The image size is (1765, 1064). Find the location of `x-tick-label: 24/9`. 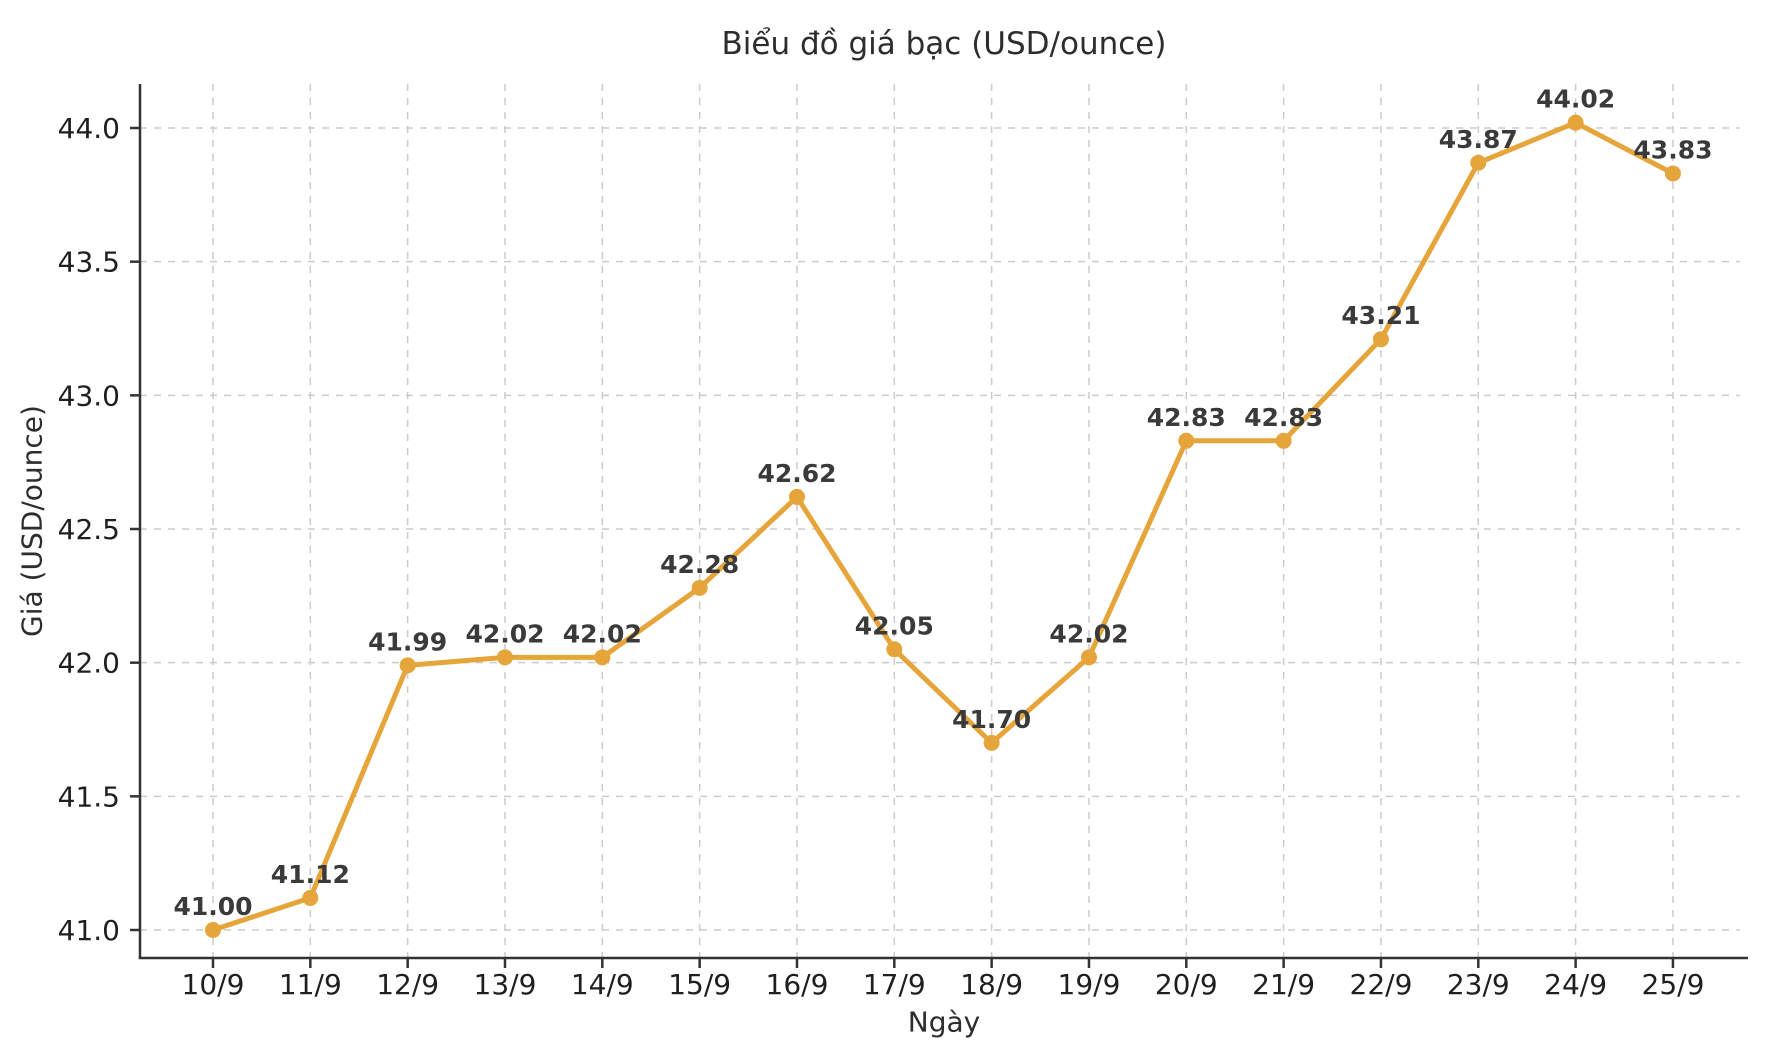

x-tick-label: 24/9 is located at coordinates (1575, 984).